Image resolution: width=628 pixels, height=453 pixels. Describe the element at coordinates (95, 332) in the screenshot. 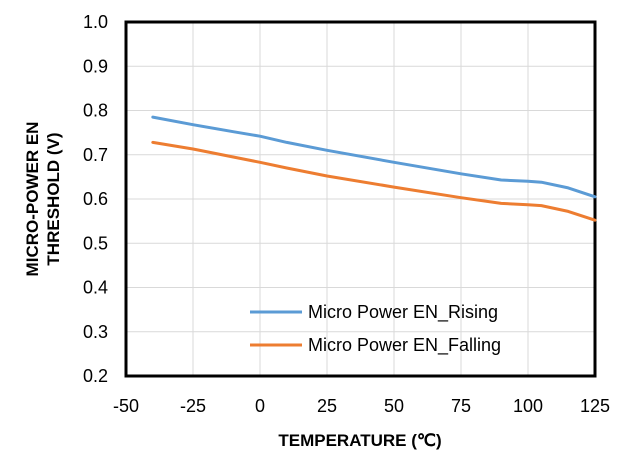

I see `y-tick-label: 0.3` at that location.